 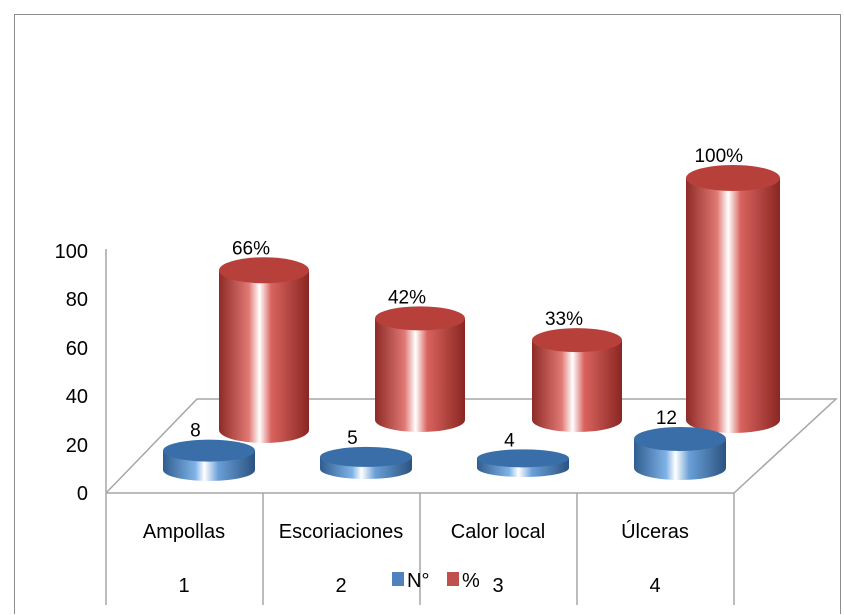 What do you see at coordinates (77, 397) in the screenshot?
I see `y-tick-label: 40` at bounding box center [77, 397].